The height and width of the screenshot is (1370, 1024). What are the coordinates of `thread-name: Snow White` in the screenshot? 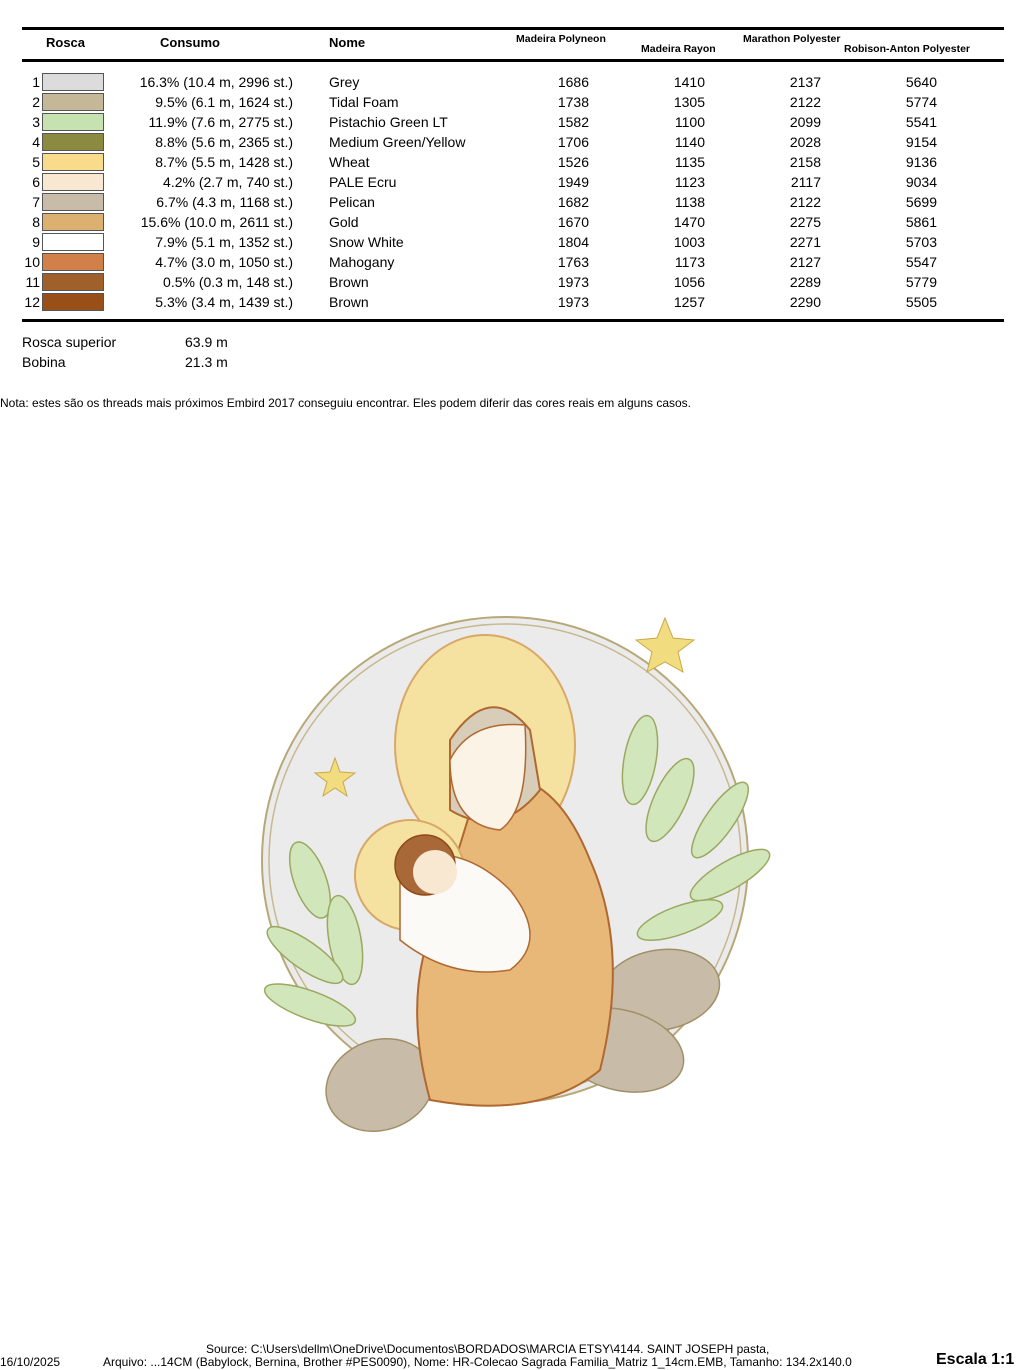 It's located at (366, 242).